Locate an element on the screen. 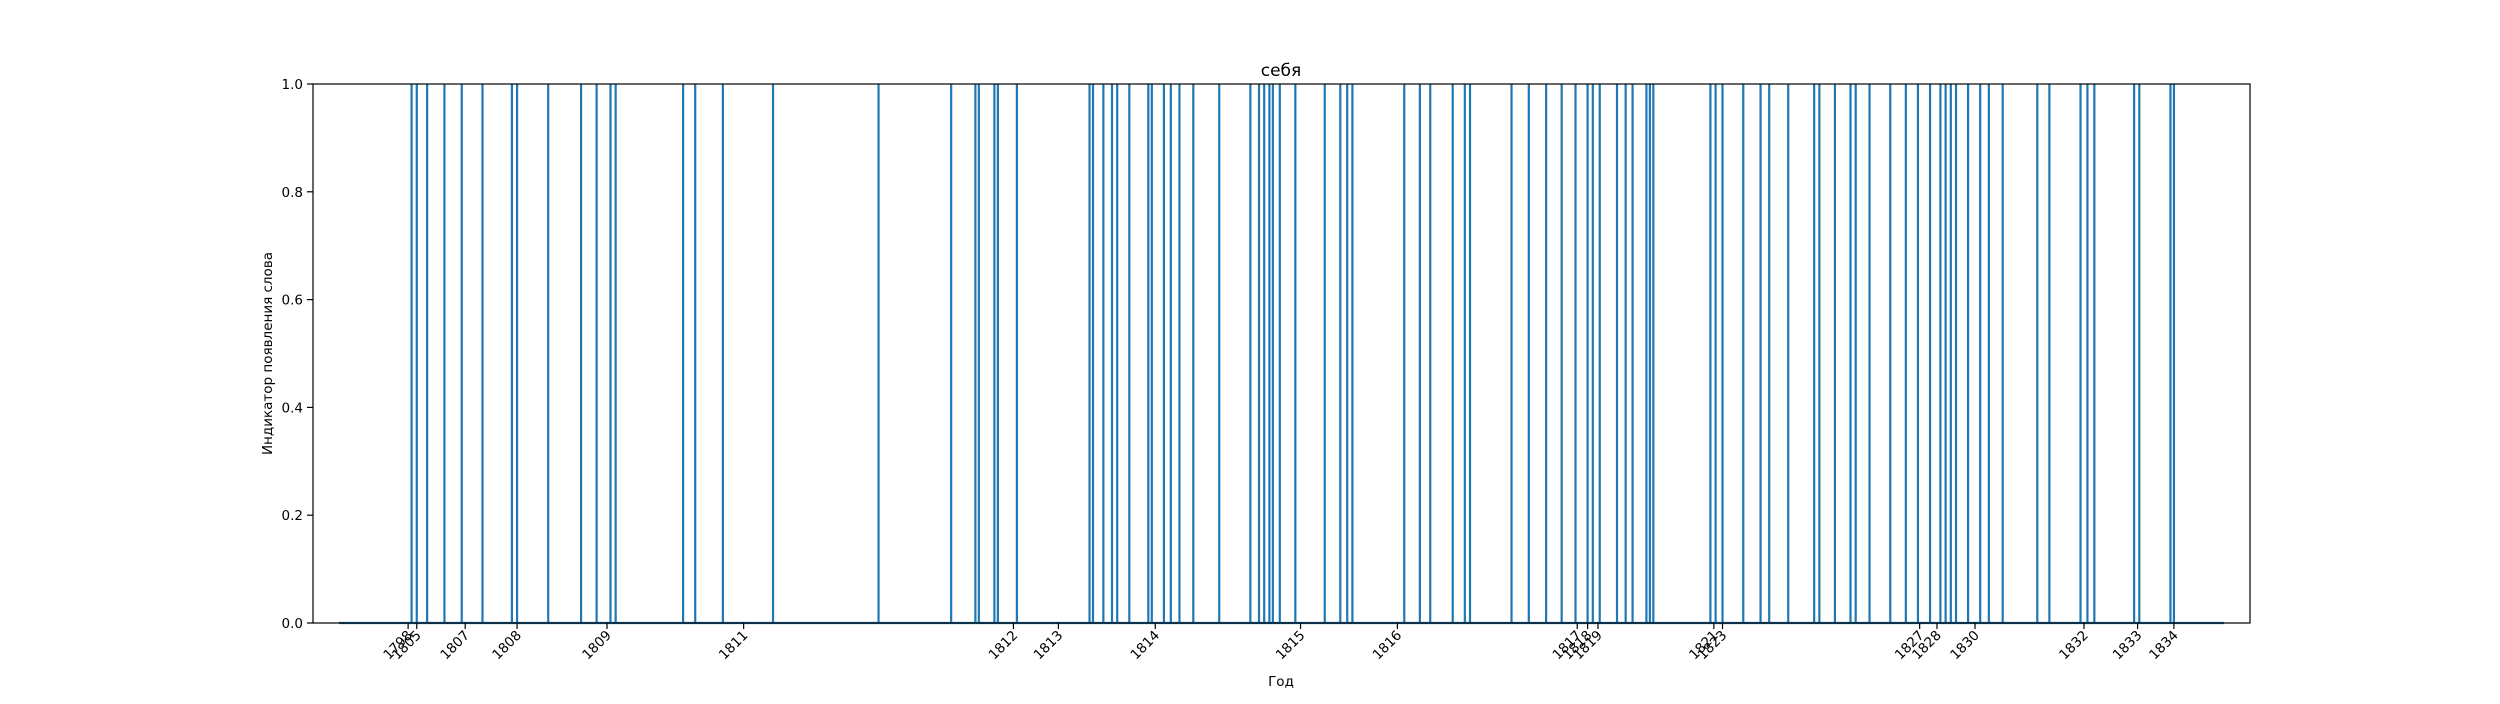  x-tick-label-2: 1807 is located at coordinates (455, 646).